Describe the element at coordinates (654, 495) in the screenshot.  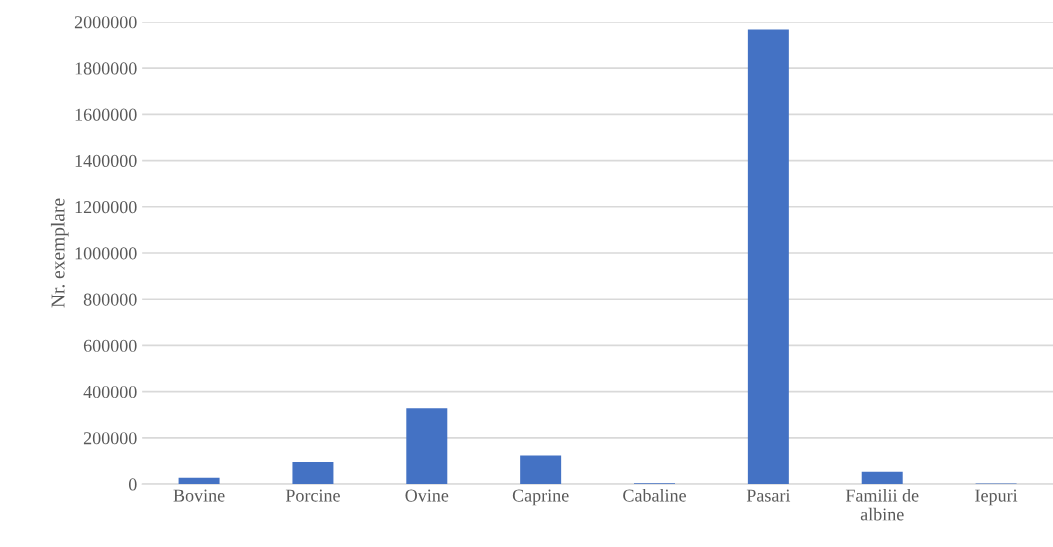
I see `x-tick-label: Cabaline` at that location.